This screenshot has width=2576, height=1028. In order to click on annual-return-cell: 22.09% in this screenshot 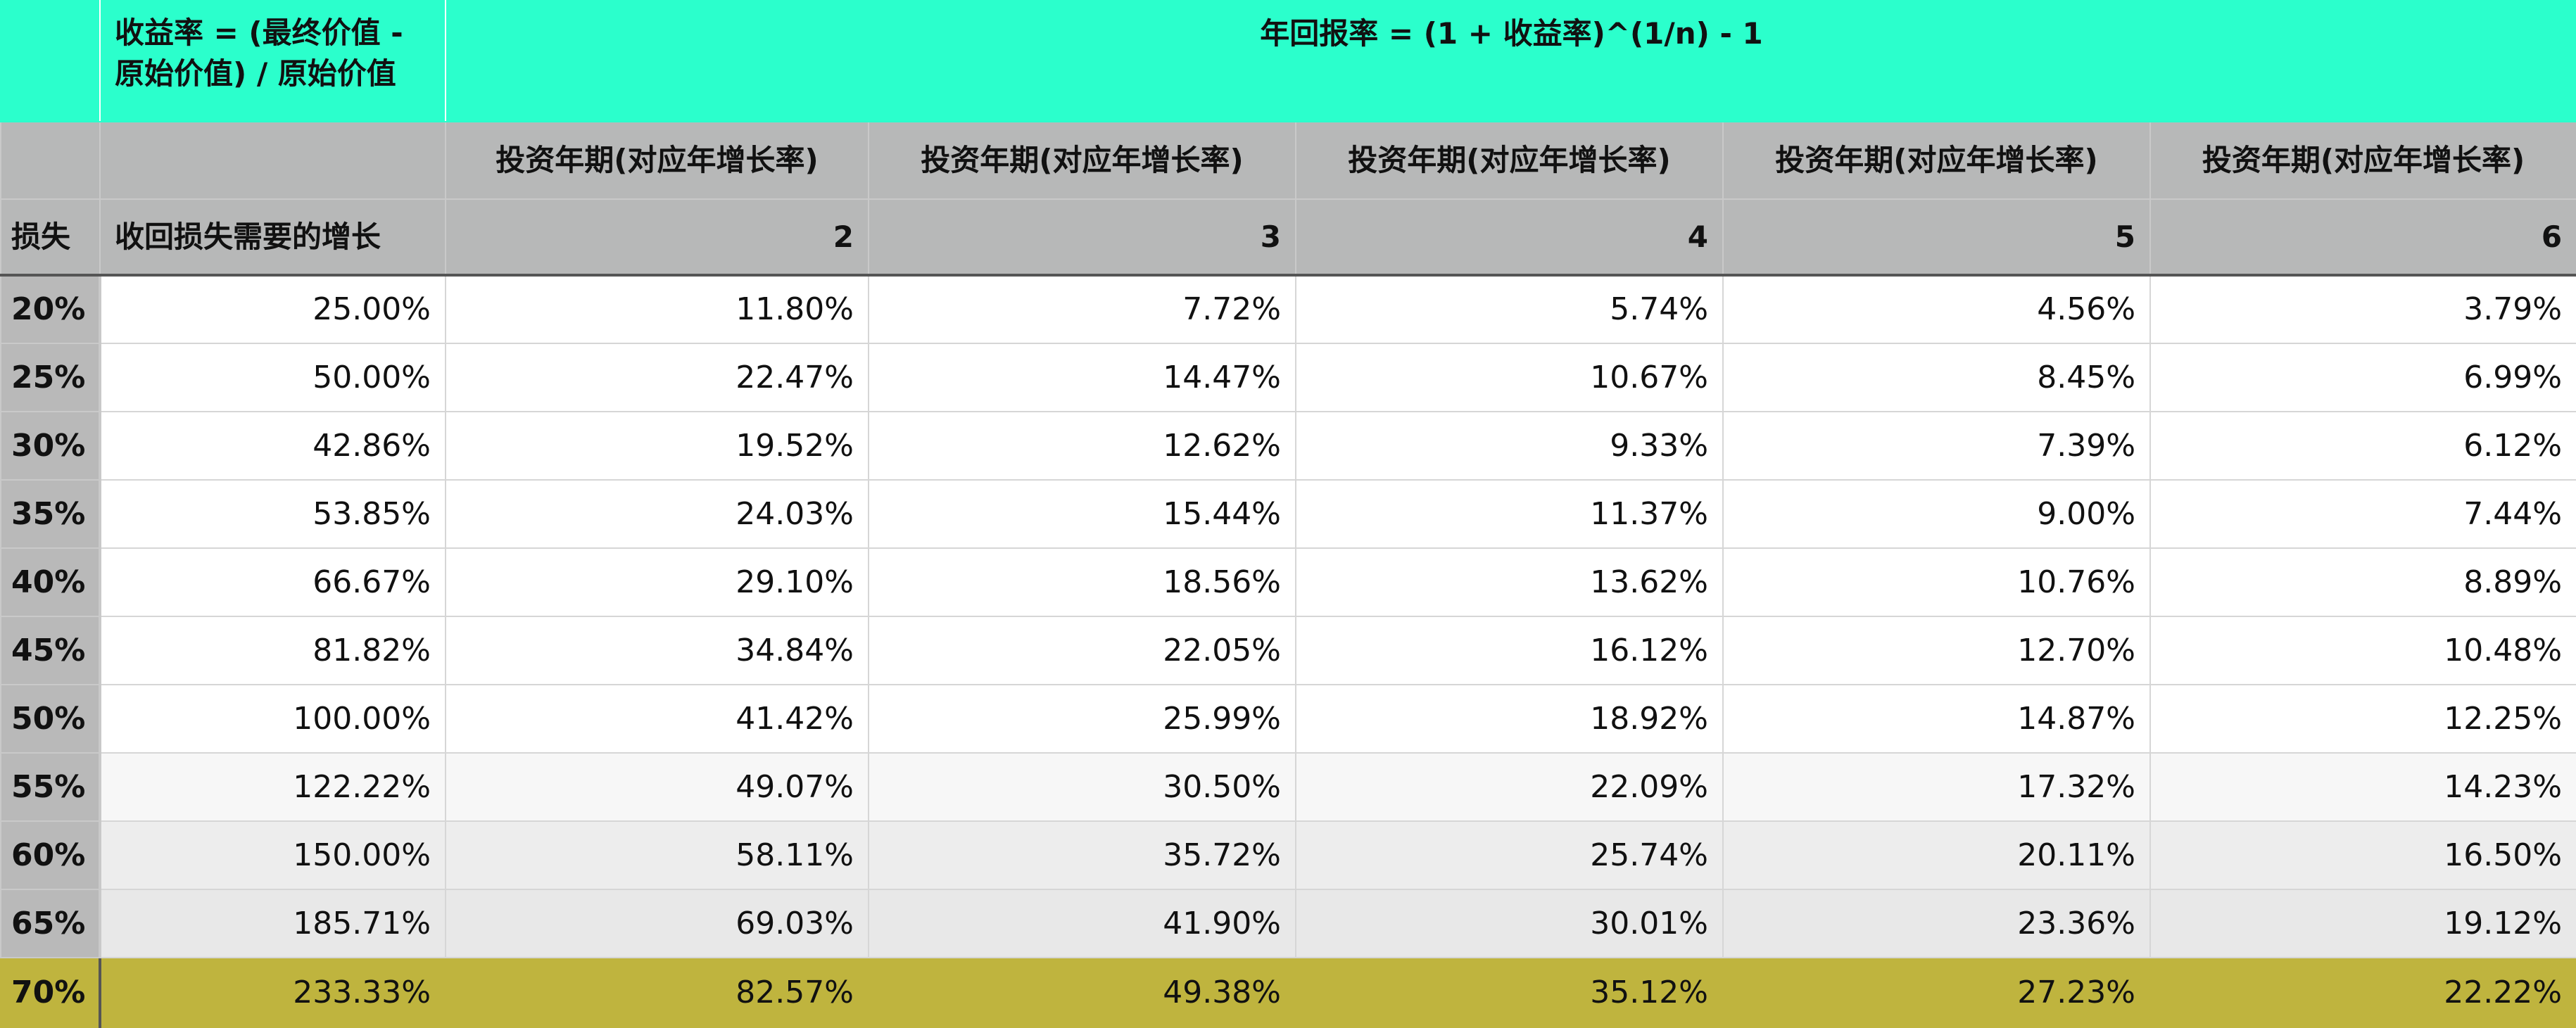, I will do `click(1509, 787)`.